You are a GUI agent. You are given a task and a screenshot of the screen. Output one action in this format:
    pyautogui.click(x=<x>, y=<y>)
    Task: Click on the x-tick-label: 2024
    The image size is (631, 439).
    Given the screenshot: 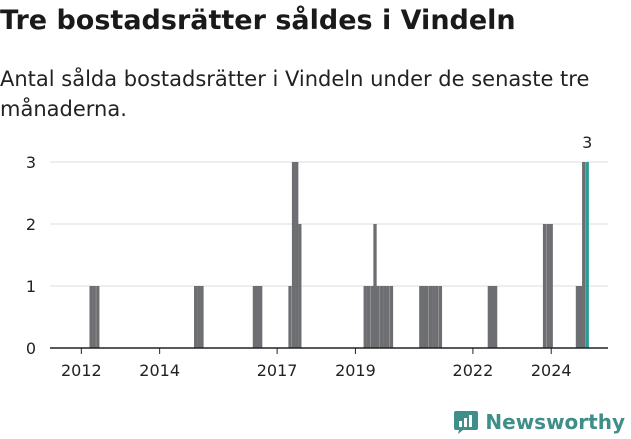 What is the action you would take?
    pyautogui.click(x=551, y=370)
    